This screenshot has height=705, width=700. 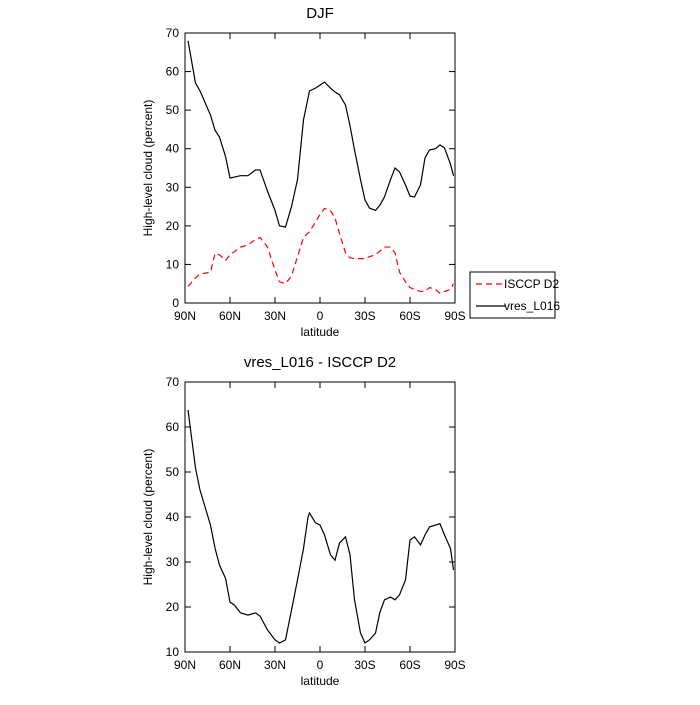 I want to click on chart-title: vres_L016 - ISCCP D2, so click(x=320, y=362).